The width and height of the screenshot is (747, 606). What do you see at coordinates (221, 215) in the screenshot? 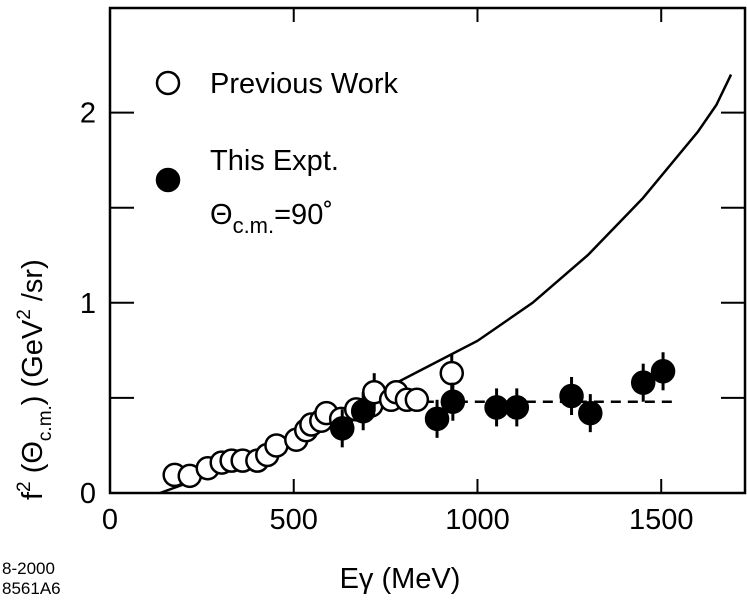
I see `legend-extra-part: Θ` at bounding box center [221, 215].